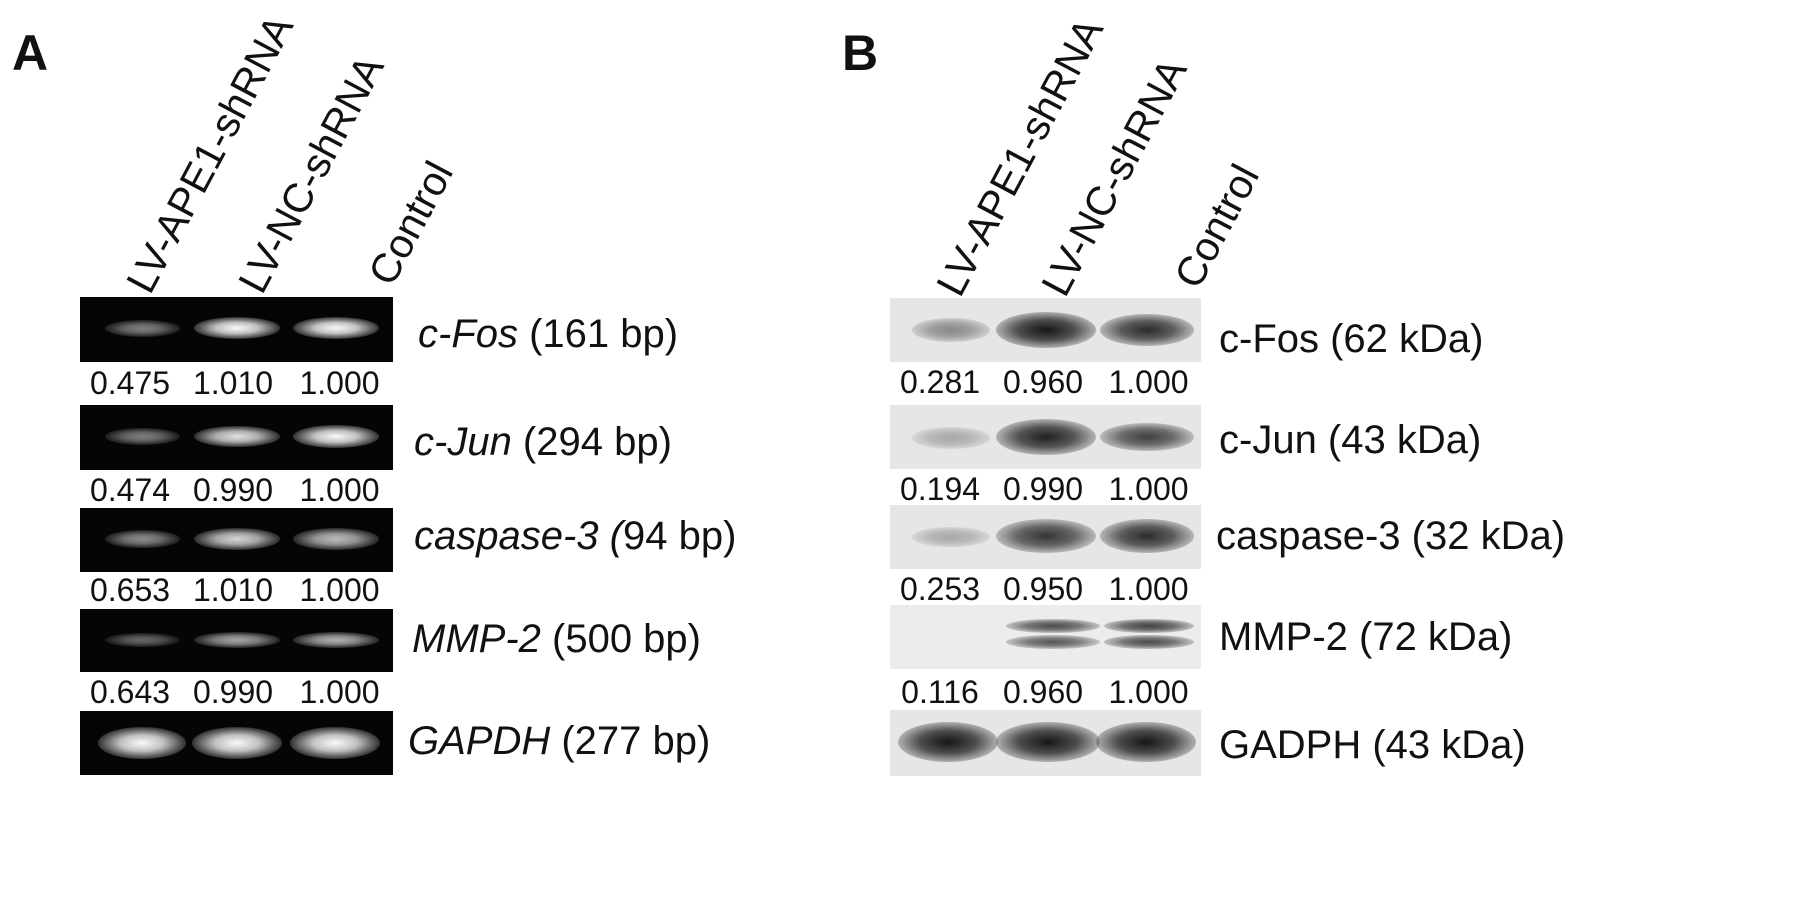 The width and height of the screenshot is (1795, 907). I want to click on value-lane-1: 0.253, so click(940, 589).